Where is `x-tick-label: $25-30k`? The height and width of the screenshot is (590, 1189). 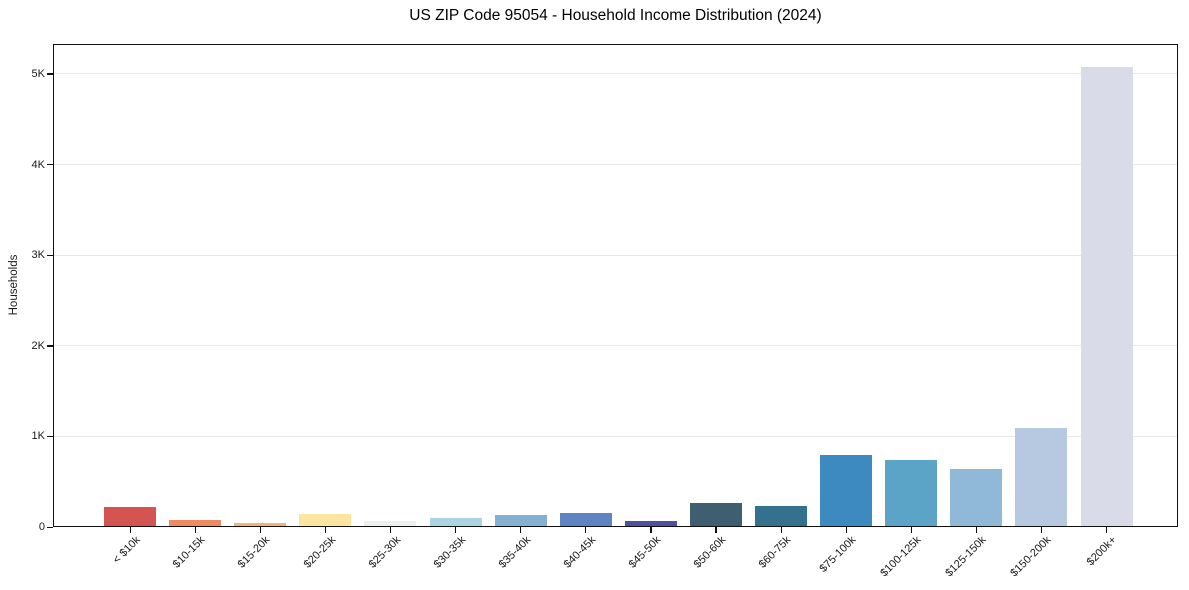
x-tick-label: $25-30k is located at coordinates (384, 552).